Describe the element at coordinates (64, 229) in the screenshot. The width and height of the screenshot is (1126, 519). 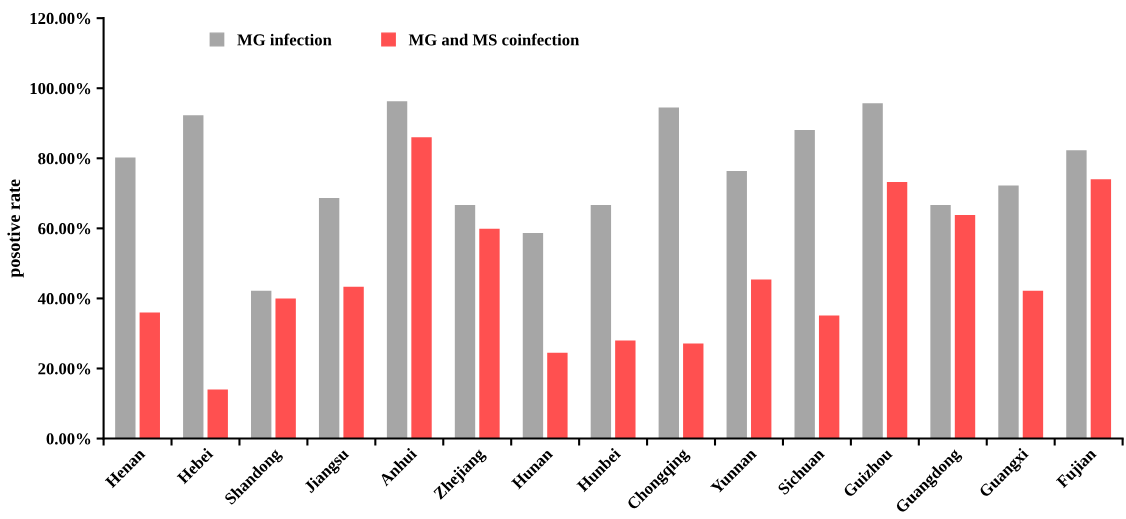
I see `y-tick-label: 60.00%` at that location.